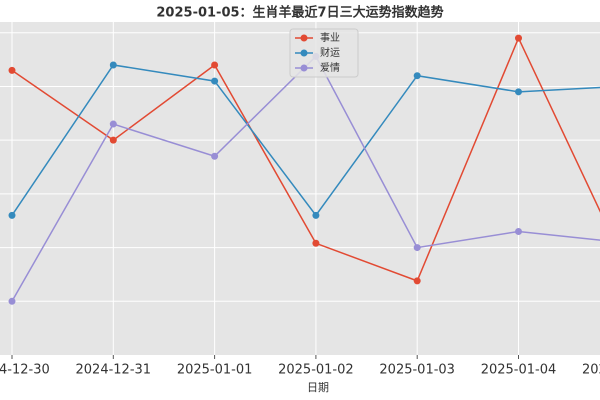 Image resolution: width=600 pixels, height=400 pixels. What do you see at coordinates (330, 37) in the screenshot?
I see `legend-label: 事业` at bounding box center [330, 37].